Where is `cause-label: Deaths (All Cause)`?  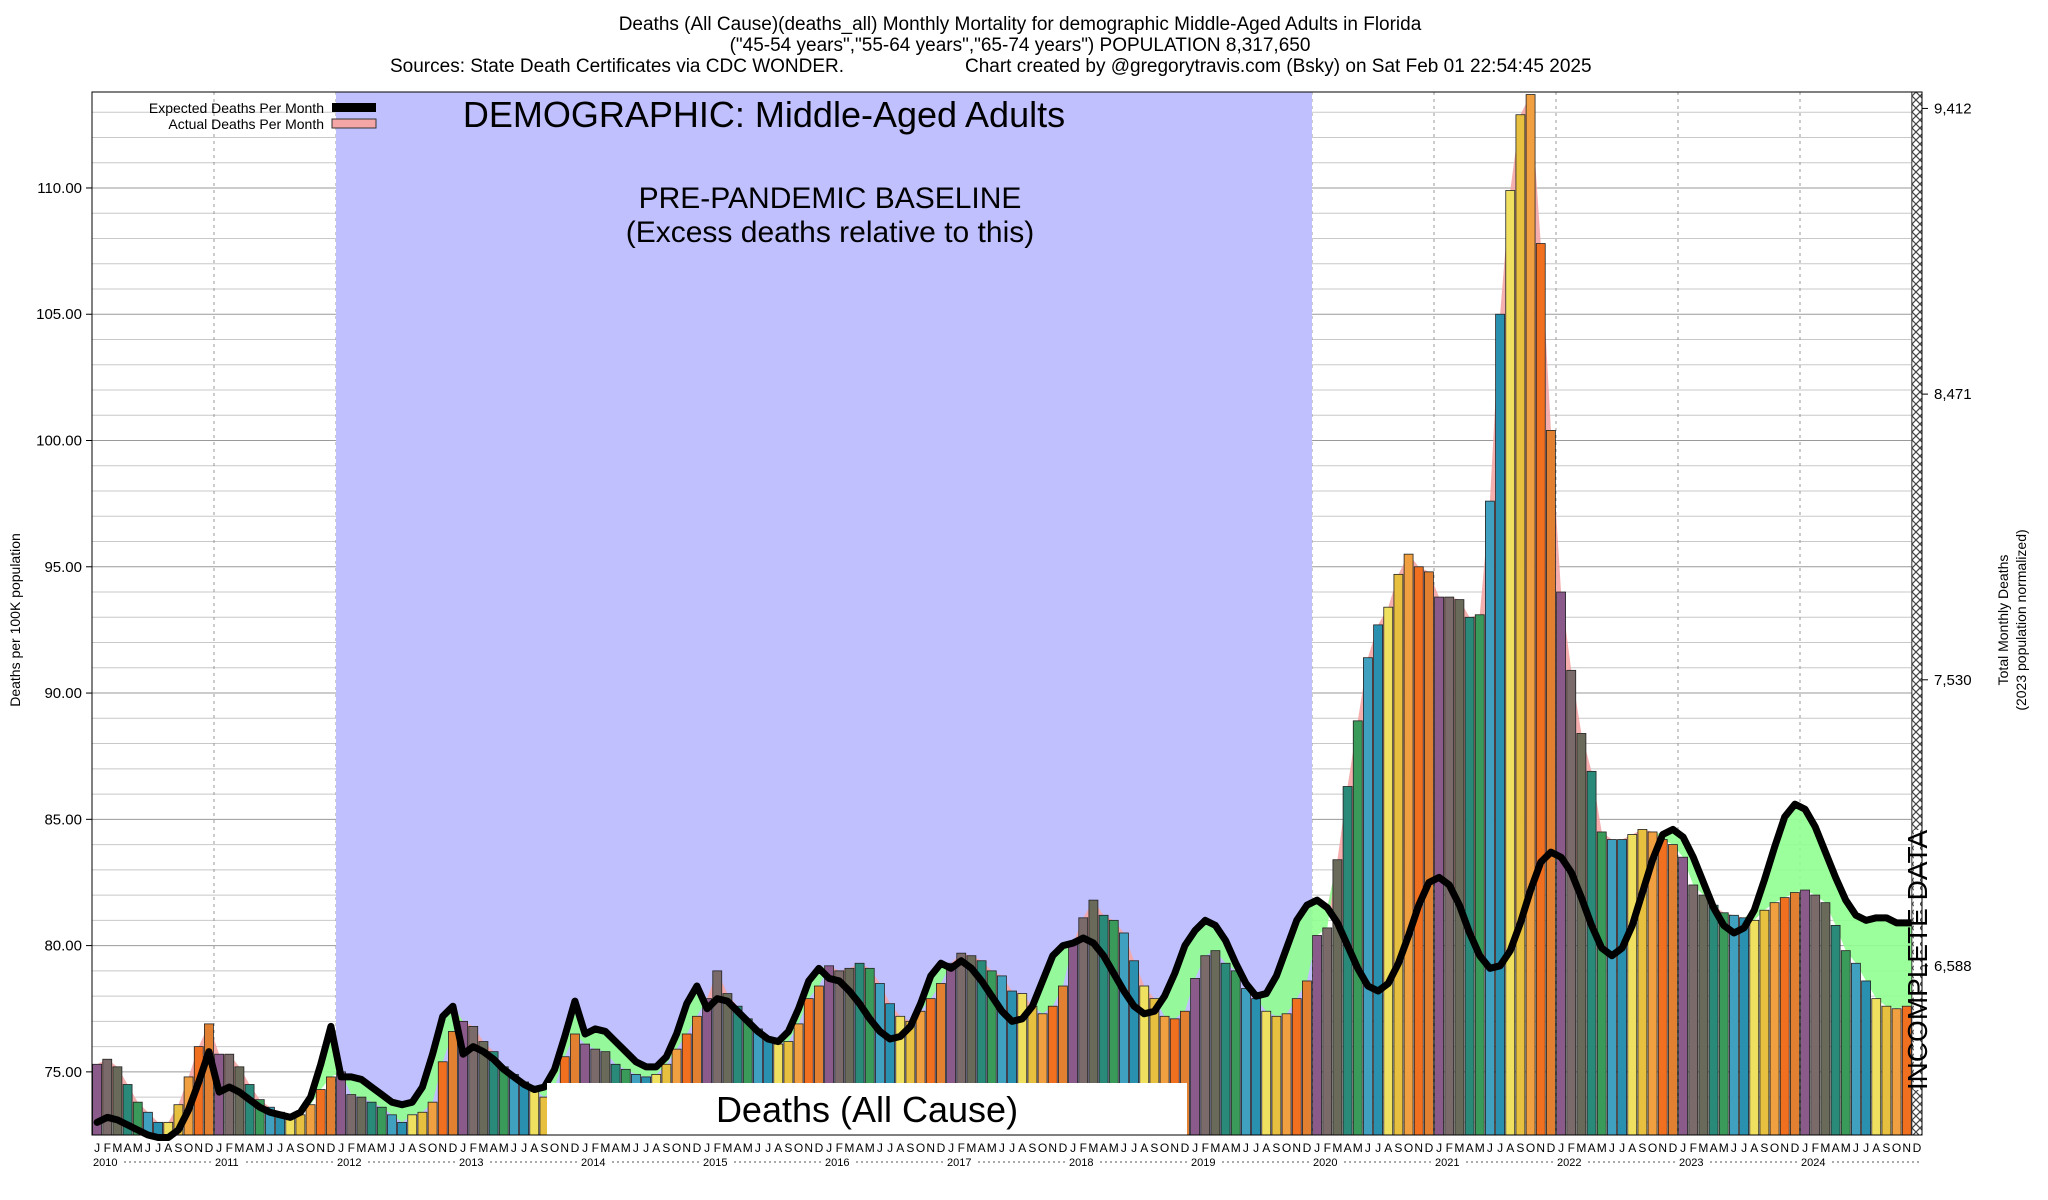
cause-label: Deaths (All Cause) is located at coordinates (867, 1109).